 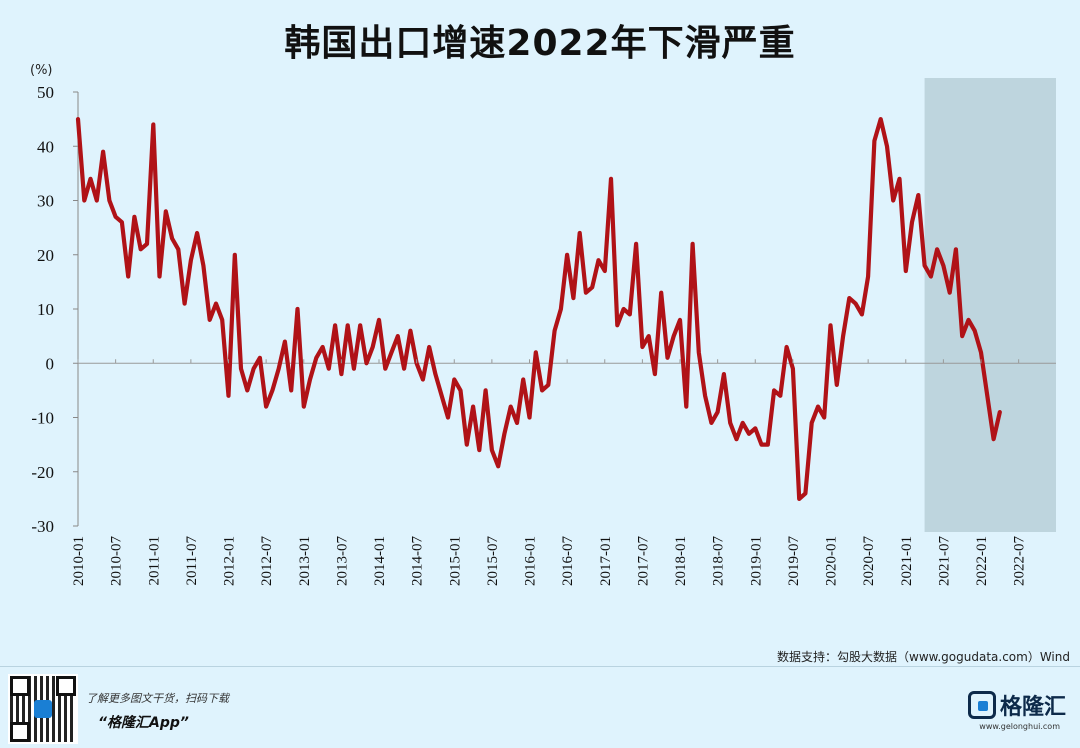 I want to click on x-tick-label: 2018-07, so click(x=719, y=561).